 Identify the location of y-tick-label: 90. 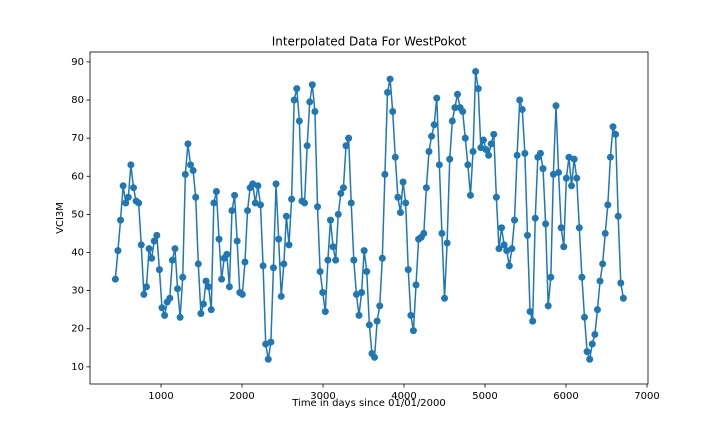
(77, 62).